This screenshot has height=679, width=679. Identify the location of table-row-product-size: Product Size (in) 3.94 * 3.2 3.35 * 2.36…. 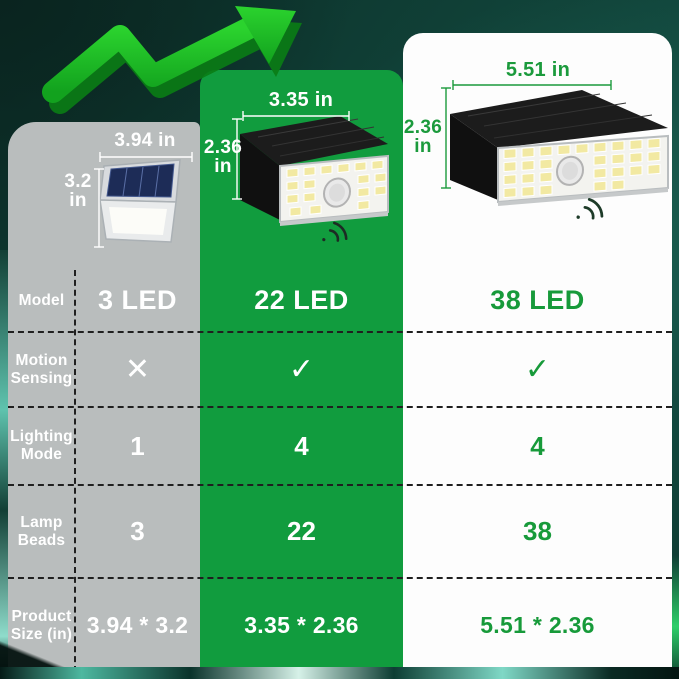
(340, 624).